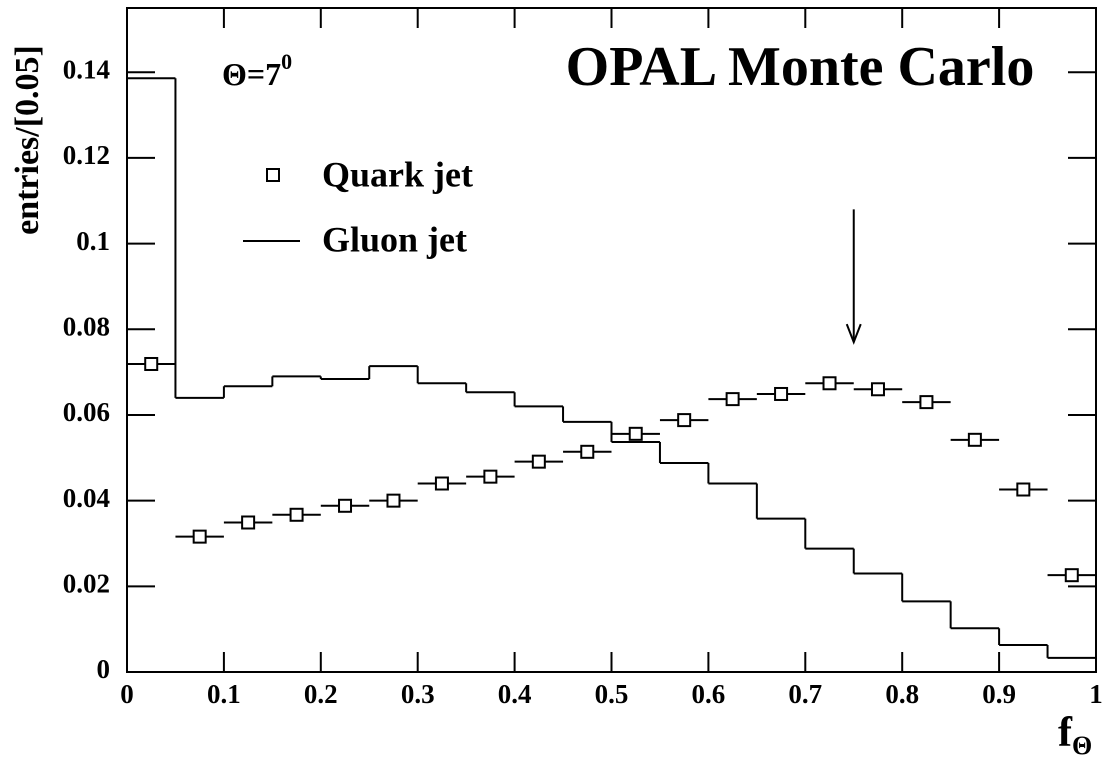 This screenshot has height=757, width=1104. Describe the element at coordinates (127, 694) in the screenshot. I see `x-tick-label: 0` at that location.